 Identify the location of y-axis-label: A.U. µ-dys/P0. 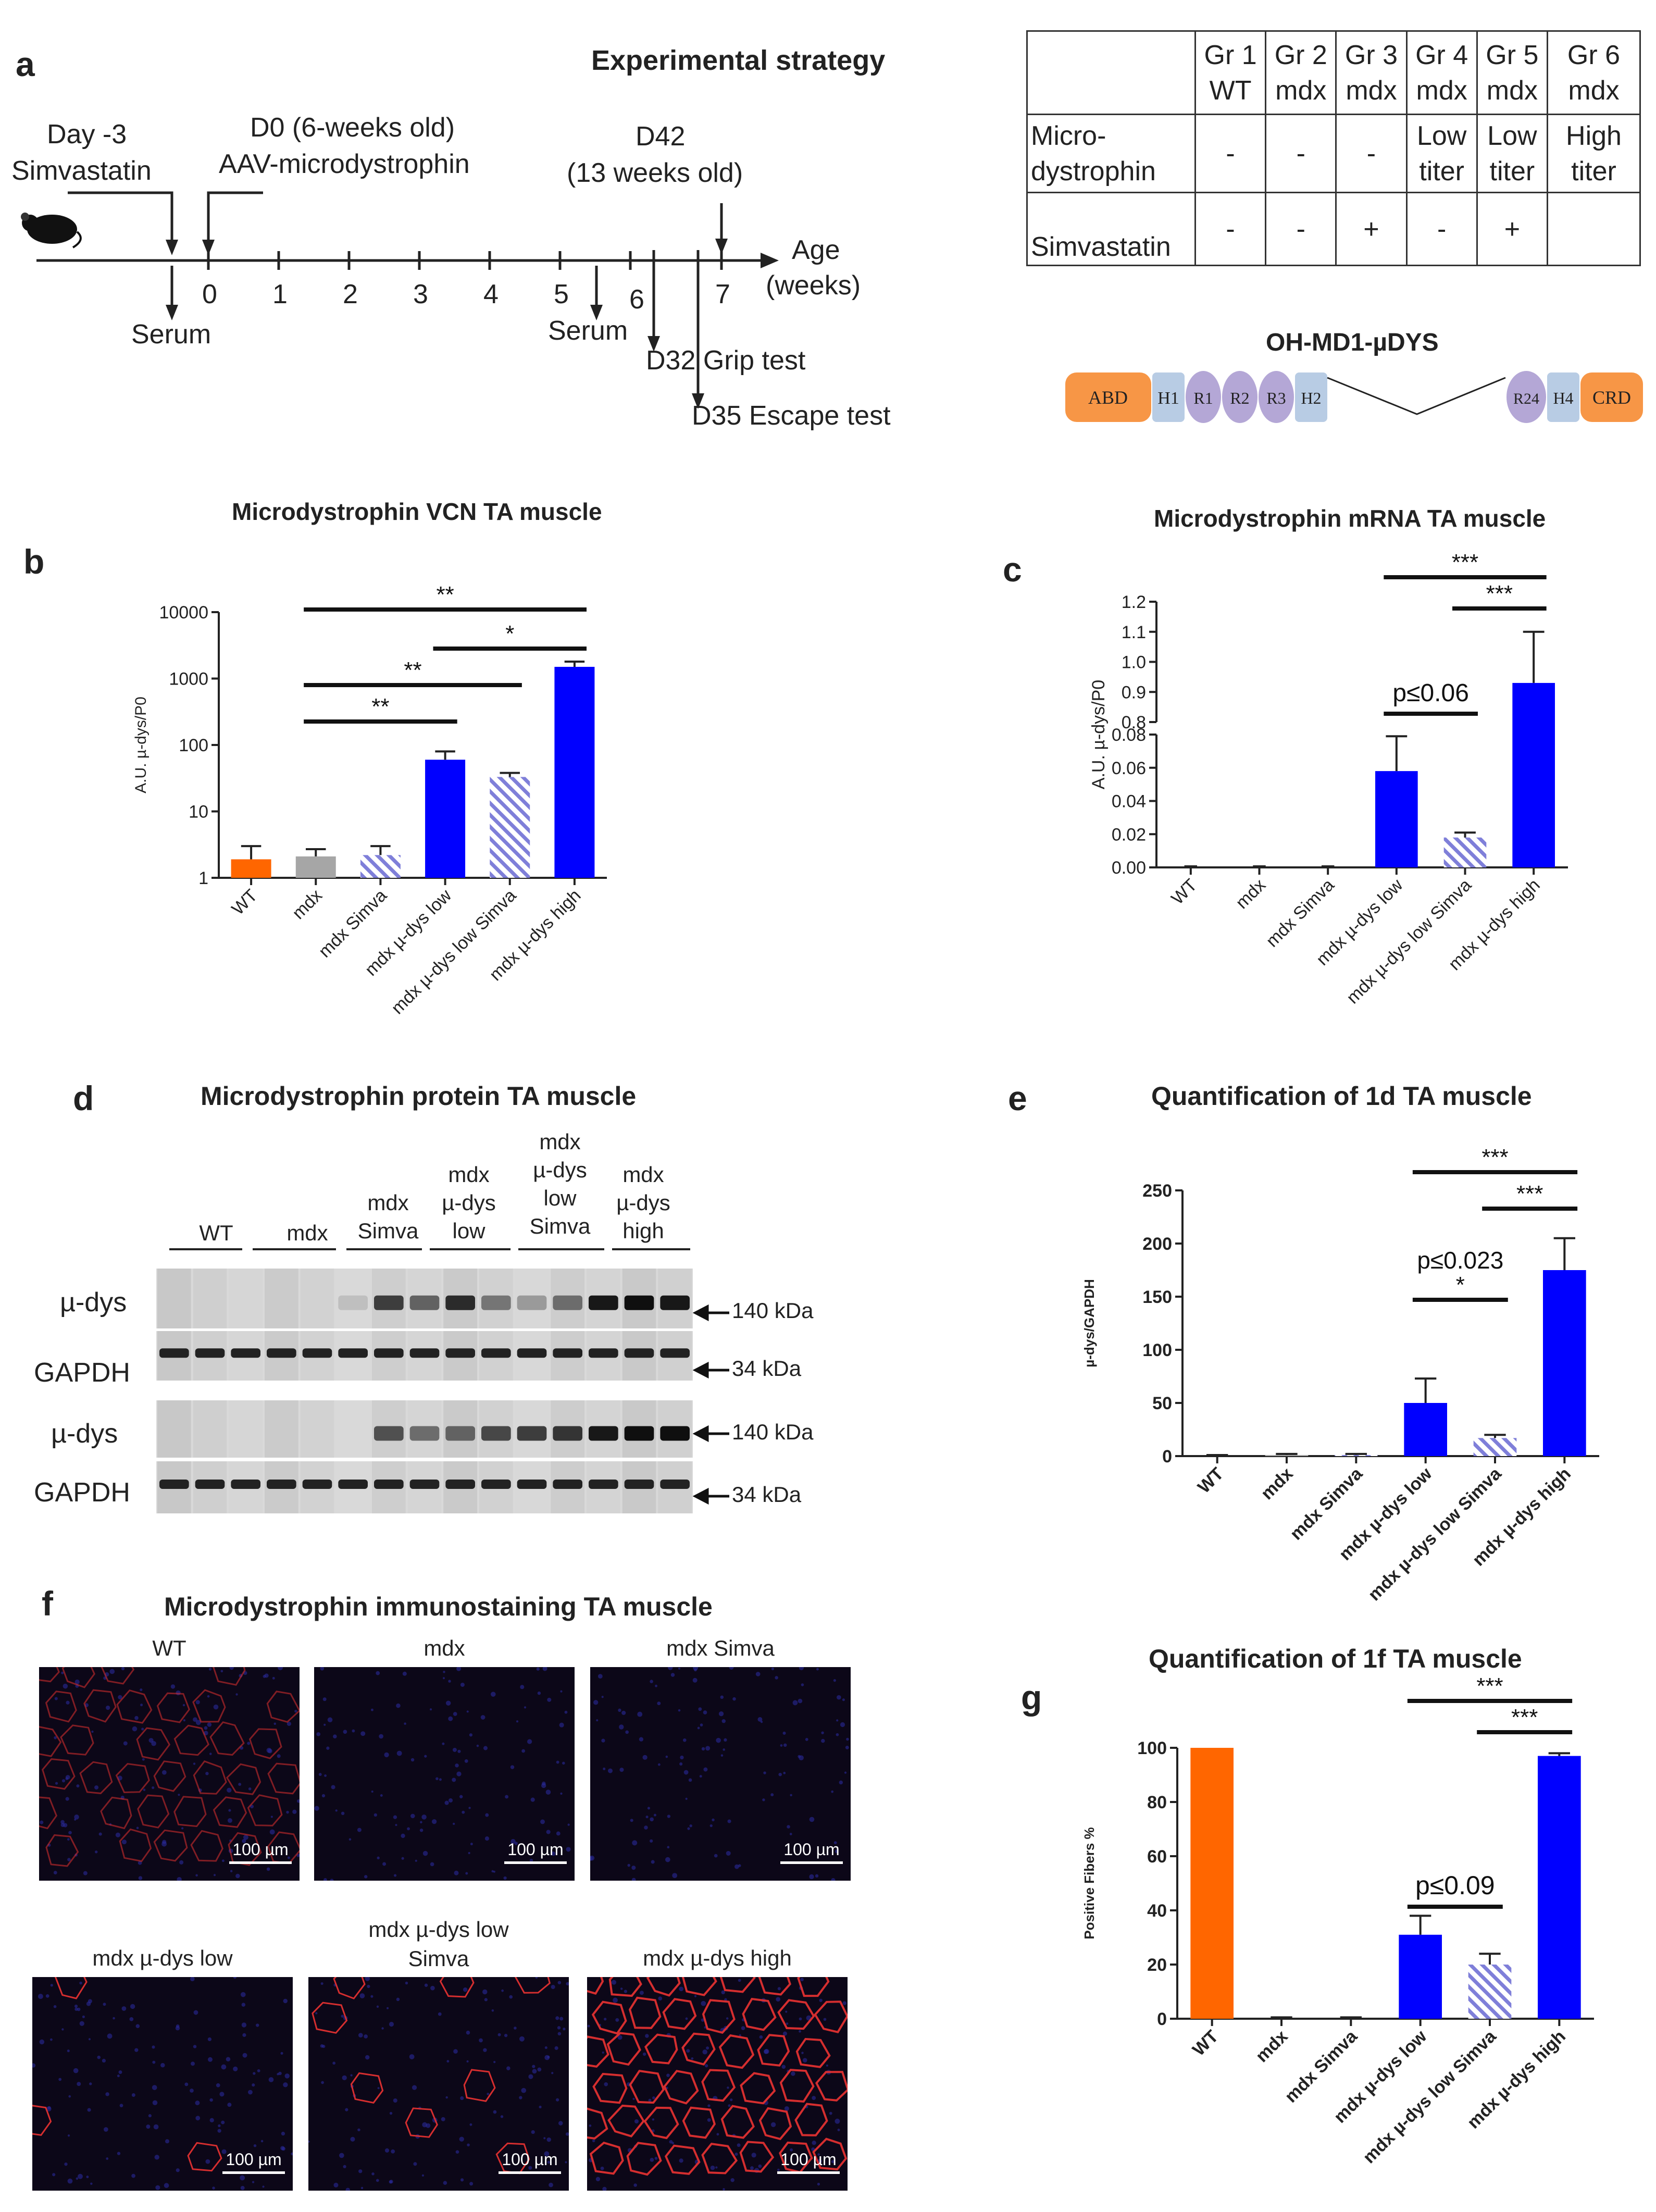
(1099, 734).